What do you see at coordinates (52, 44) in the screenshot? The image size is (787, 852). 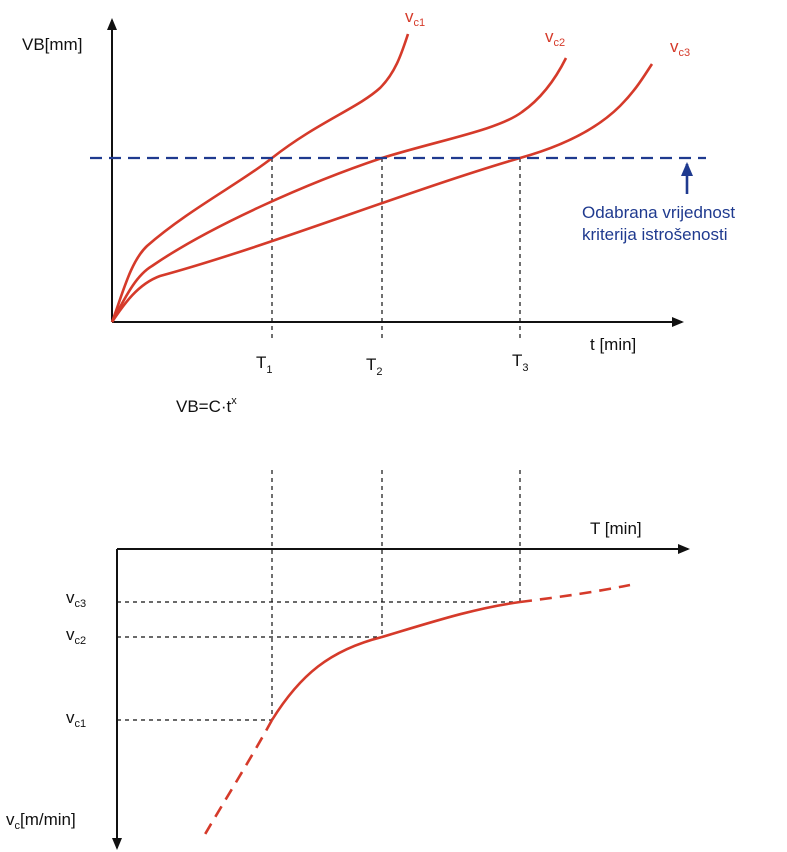 I see `vb-axis-label: VB[mm]` at bounding box center [52, 44].